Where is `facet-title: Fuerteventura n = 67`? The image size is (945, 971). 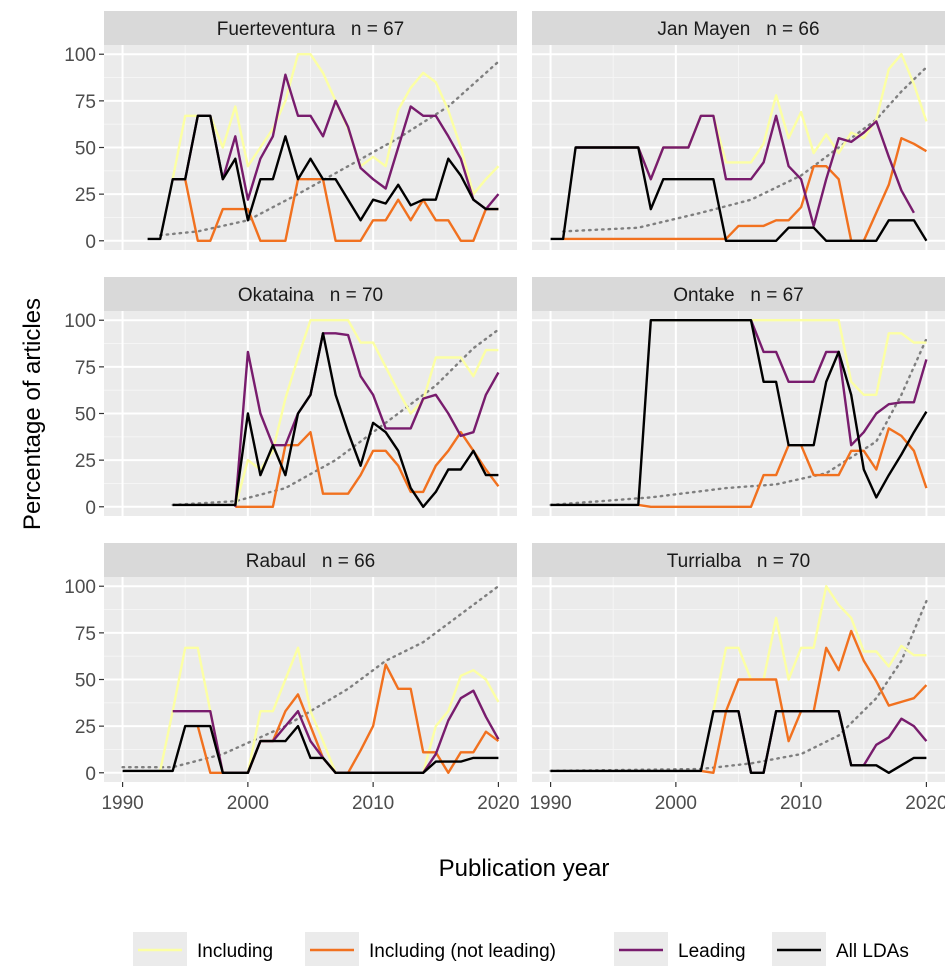
facet-title: Fuerteventura n = 67 is located at coordinates (310, 29).